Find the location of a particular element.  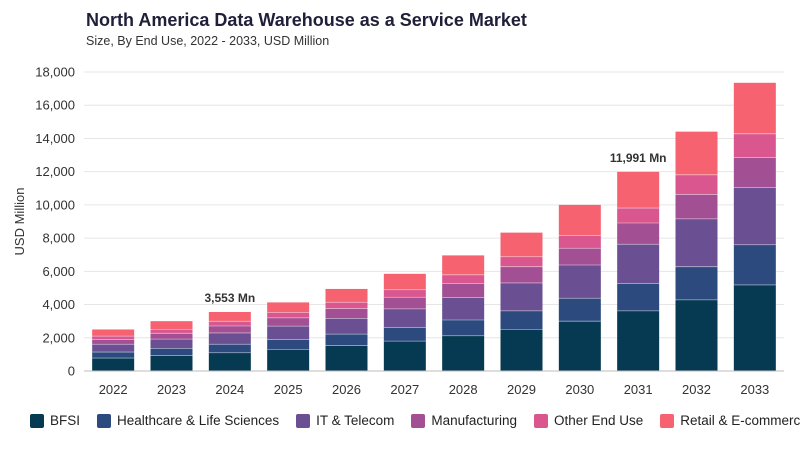

x-tick-label: 2025 is located at coordinates (288, 389).